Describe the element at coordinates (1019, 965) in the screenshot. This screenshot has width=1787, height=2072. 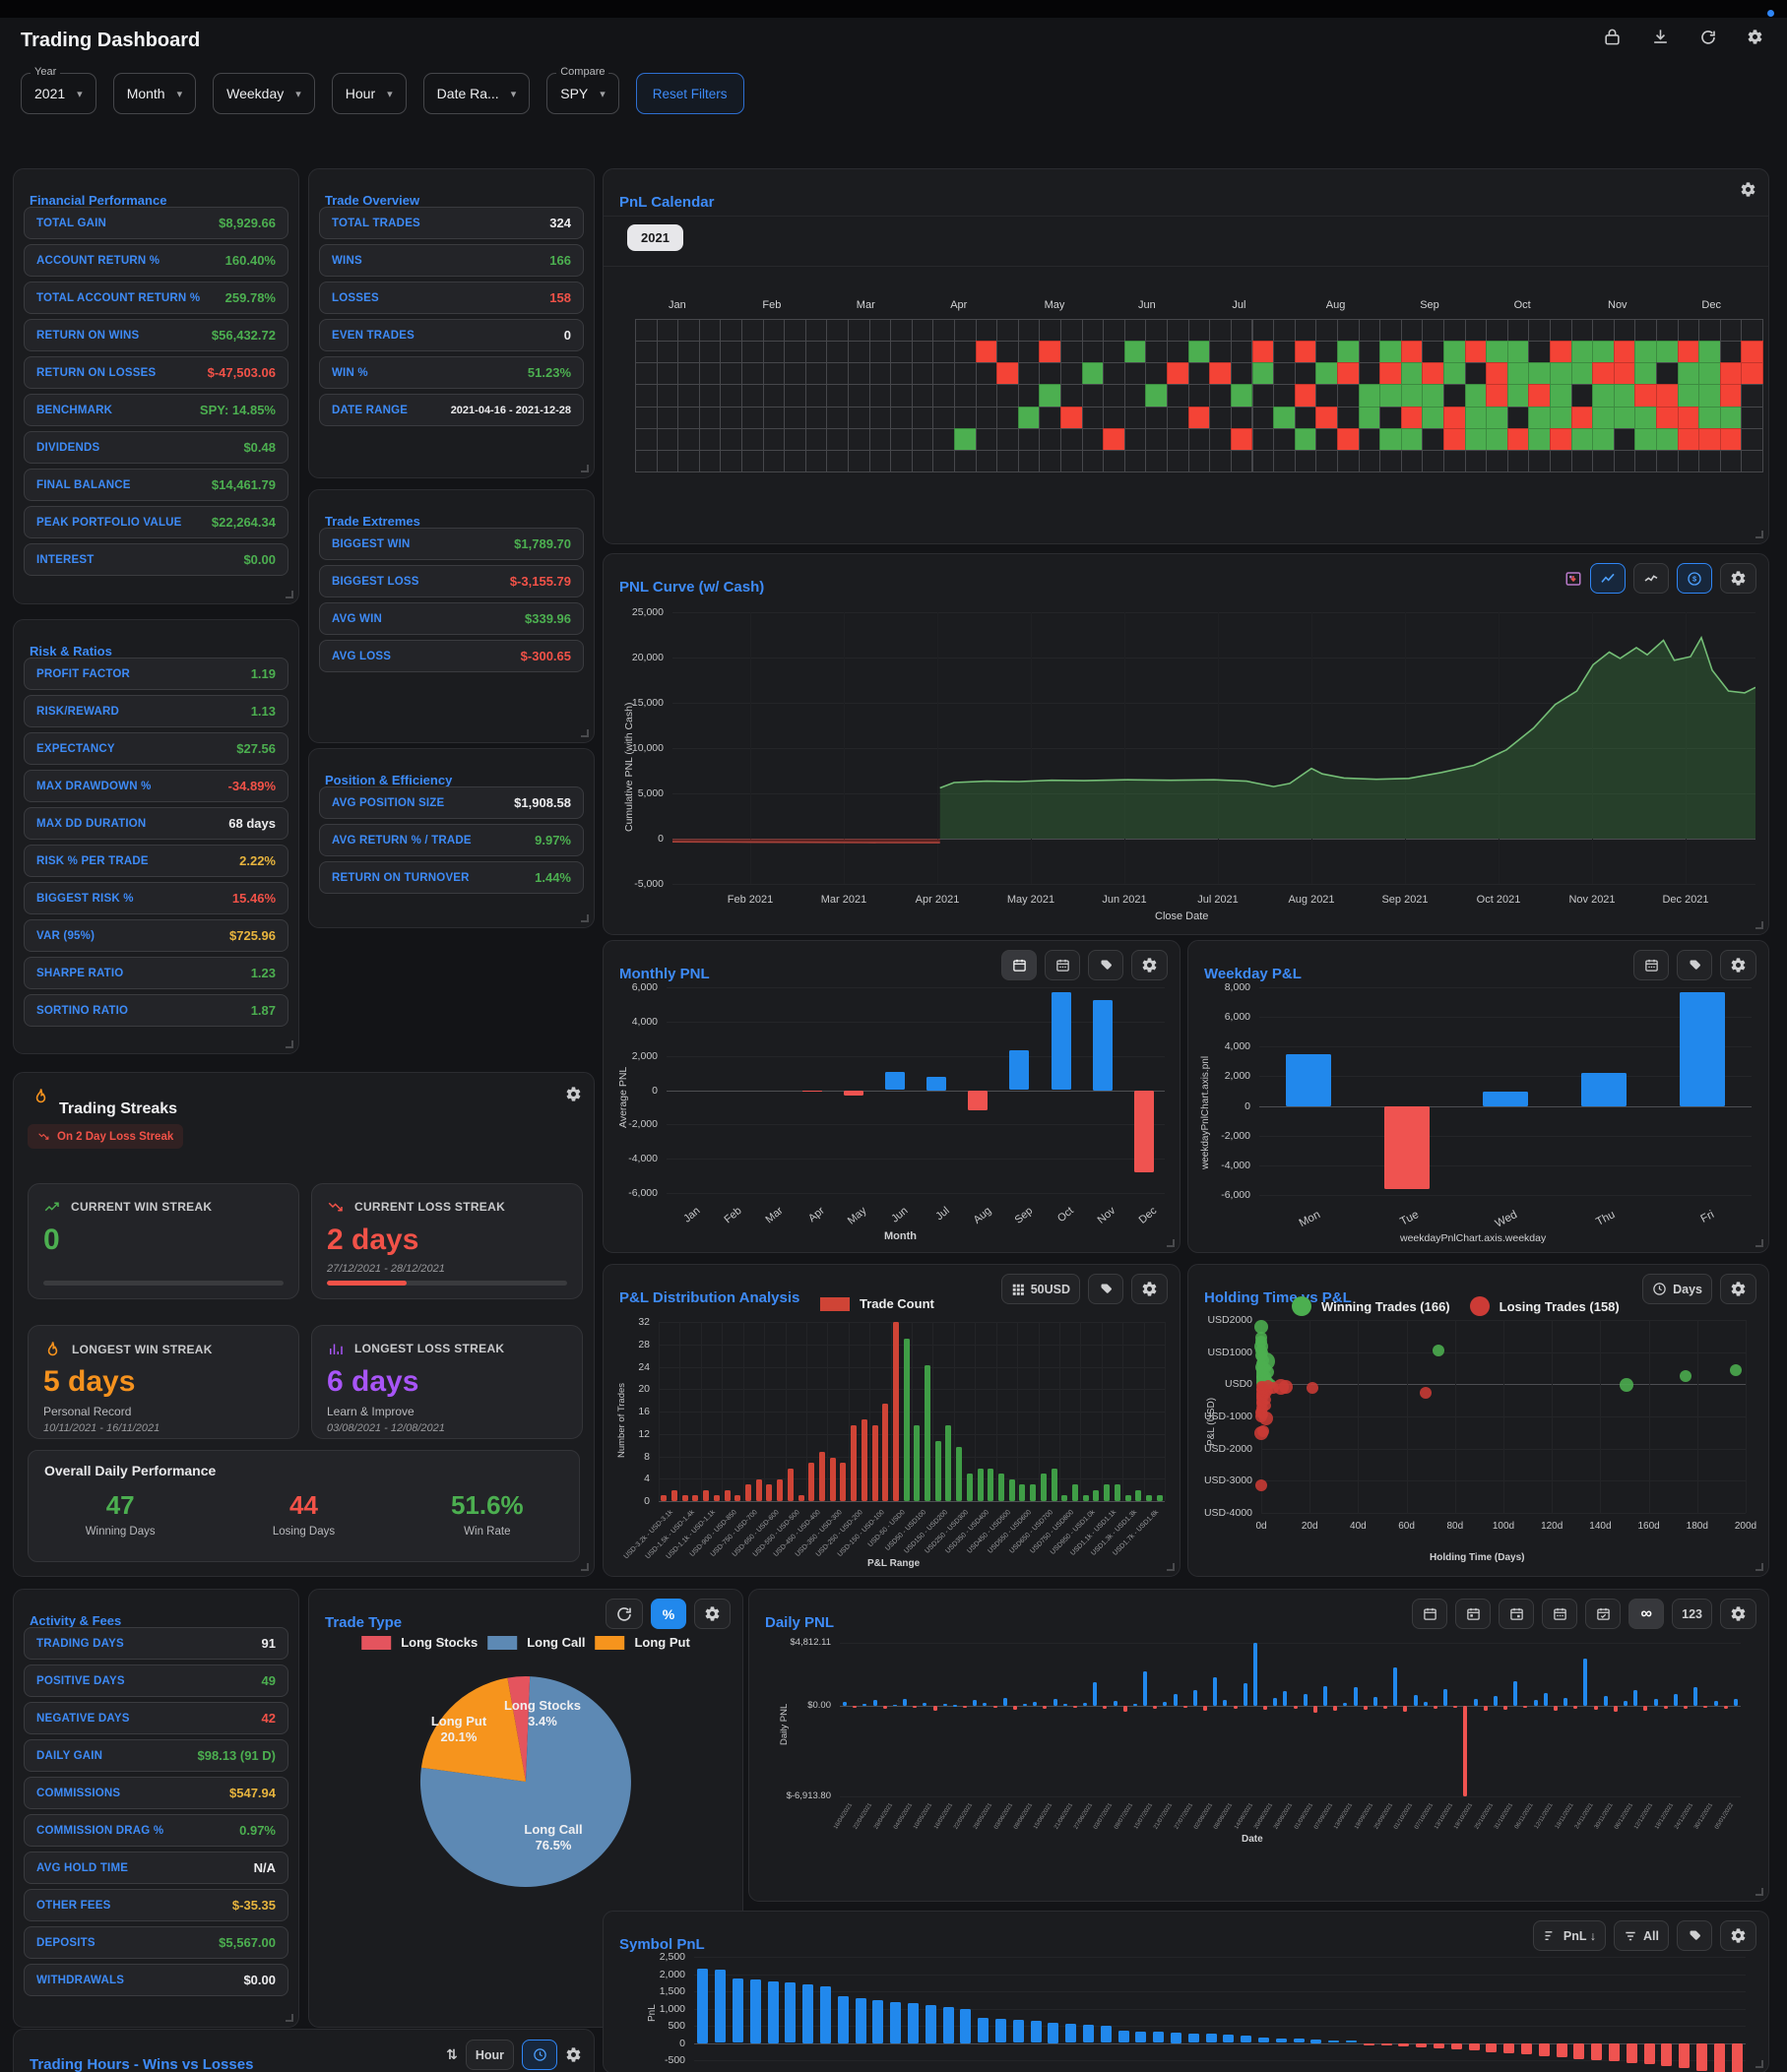
I see `calendar-button` at that location.